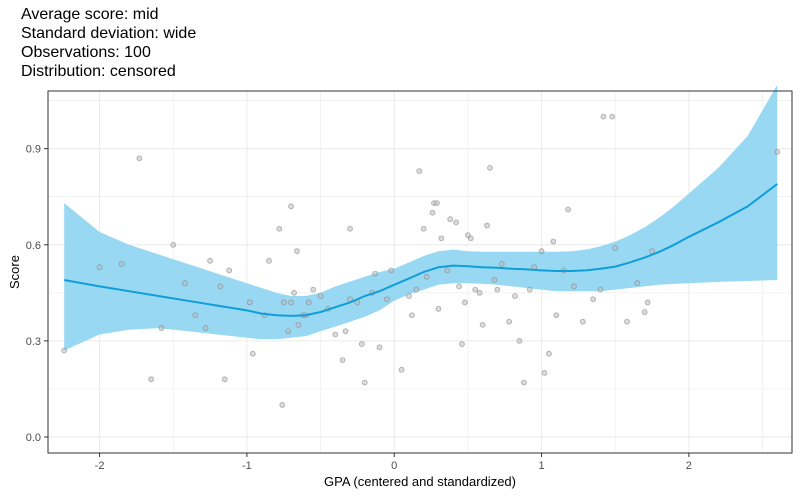 The height and width of the screenshot is (496, 800). What do you see at coordinates (33, 150) in the screenshot?
I see `y-tick-label: 0.9` at bounding box center [33, 150].